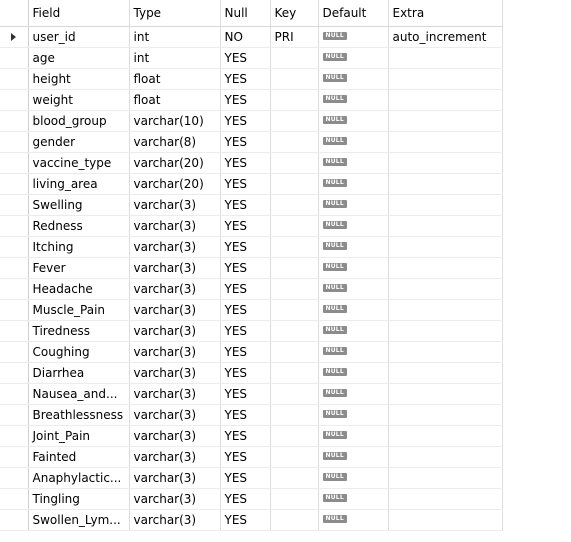  I want to click on table-row: gender varchar(8) YES NULL, so click(251, 142).